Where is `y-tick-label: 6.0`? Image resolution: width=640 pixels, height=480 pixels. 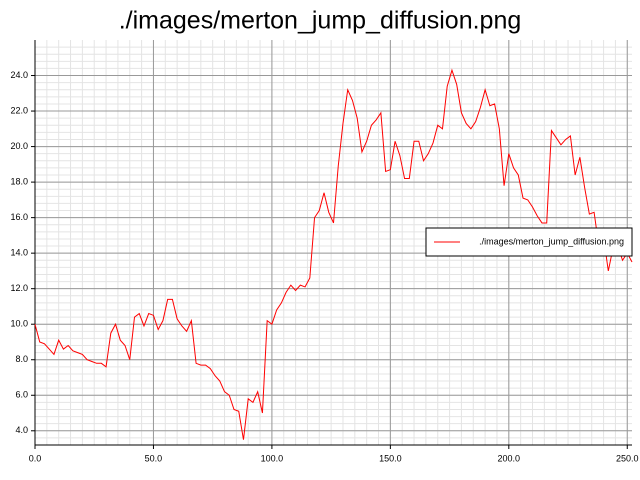 y-tick-label: 6.0 is located at coordinates (21, 395).